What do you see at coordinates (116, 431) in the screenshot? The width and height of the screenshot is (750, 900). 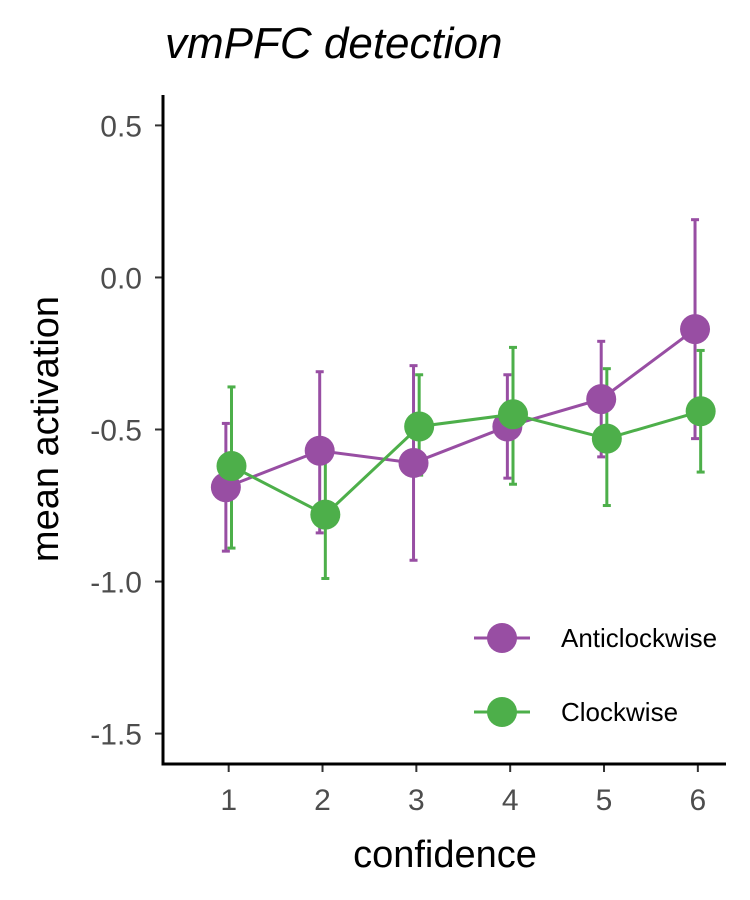 I see `y-tick-label: -0.5` at bounding box center [116, 431].